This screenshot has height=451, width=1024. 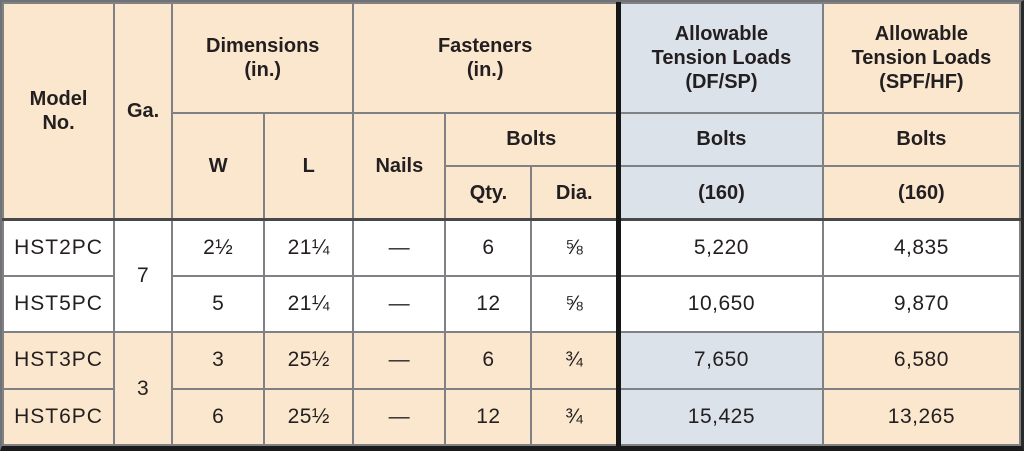 What do you see at coordinates (58, 360) in the screenshot?
I see `cell-model: HST3PC` at bounding box center [58, 360].